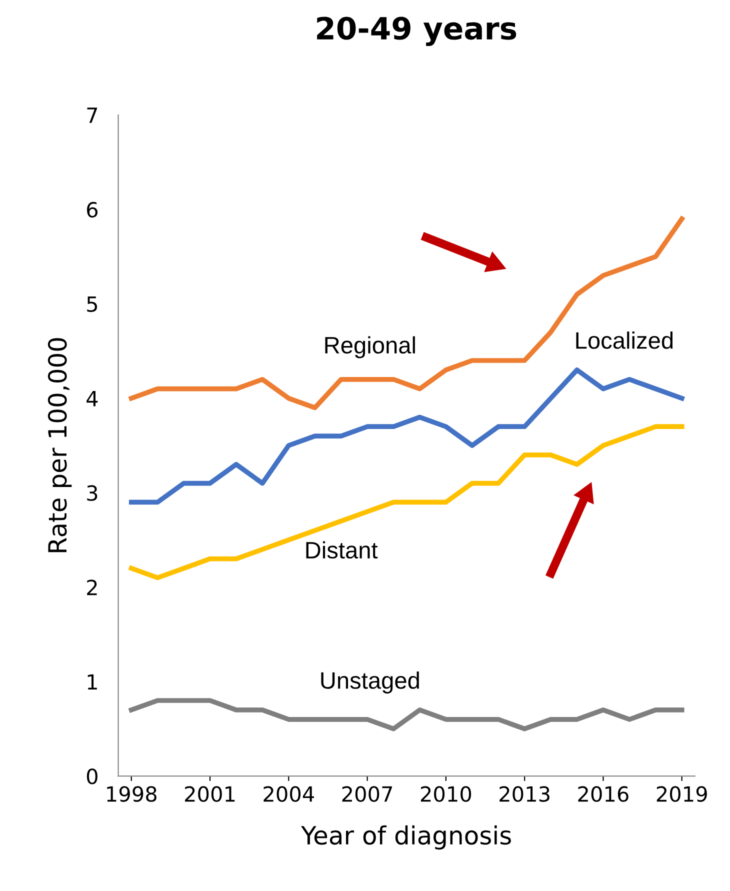 The image size is (730, 891). I want to click on x-tick-label: 2013, so click(525, 794).